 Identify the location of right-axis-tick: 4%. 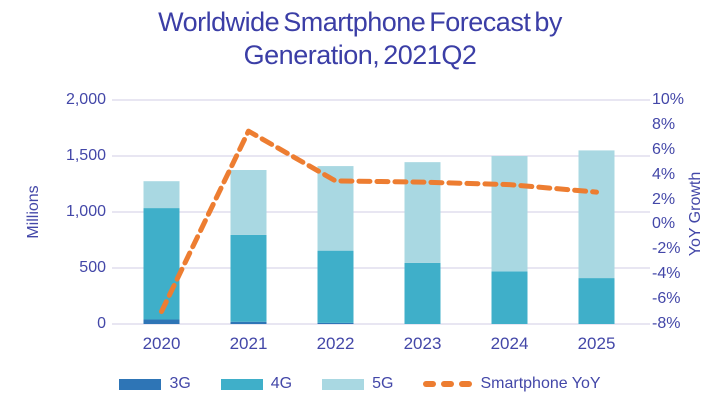
(664, 174).